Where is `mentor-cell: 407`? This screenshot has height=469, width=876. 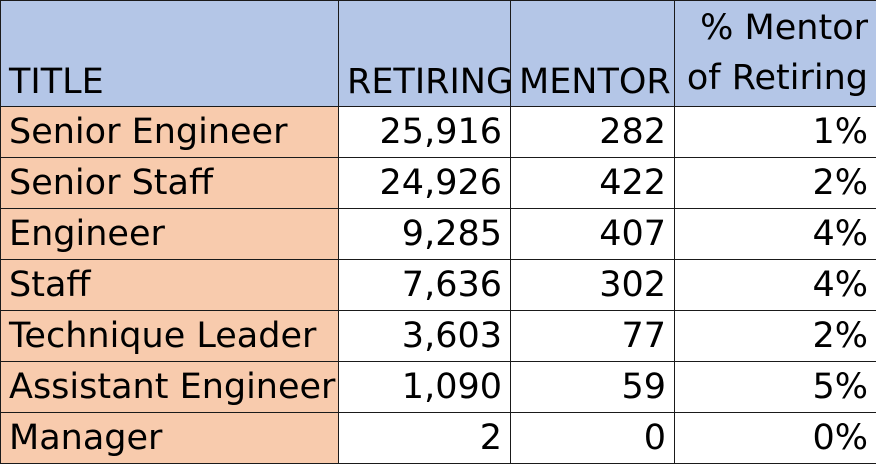
mentor-cell: 407 is located at coordinates (592, 234).